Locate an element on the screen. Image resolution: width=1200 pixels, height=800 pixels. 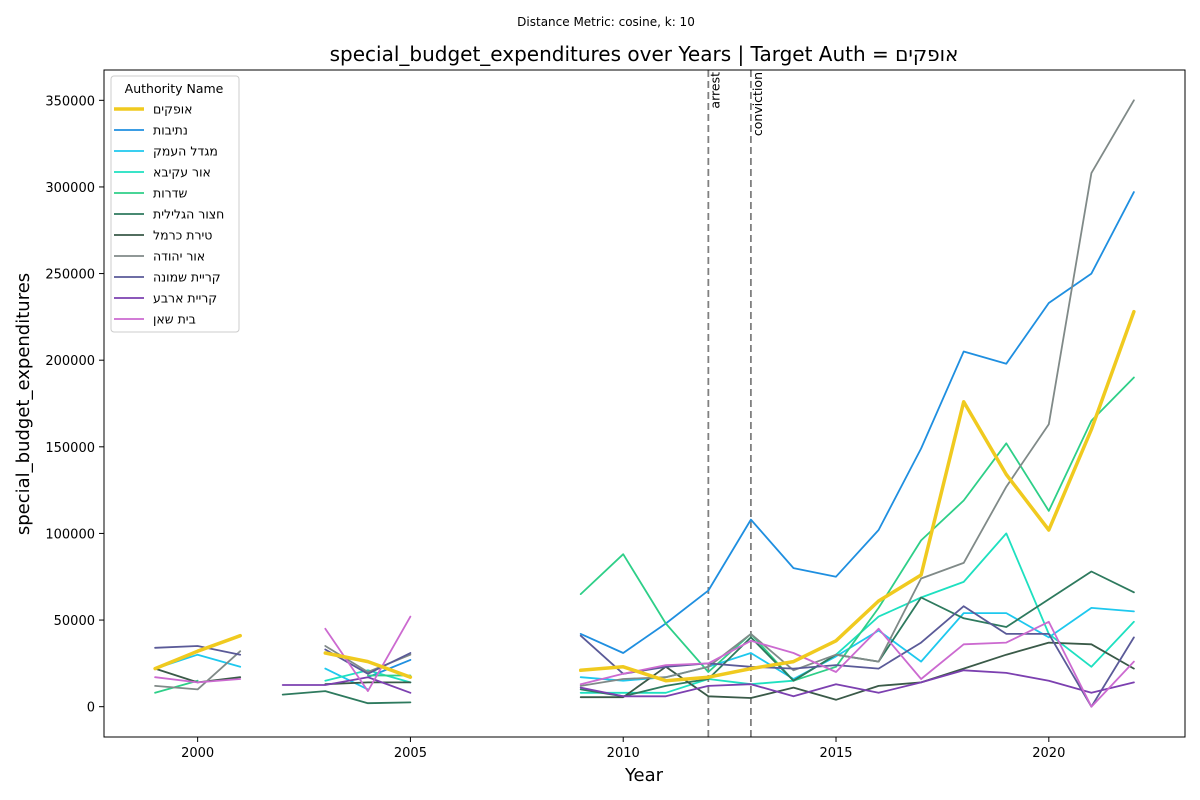
y-tick-label: 350000 is located at coordinates (70, 101).